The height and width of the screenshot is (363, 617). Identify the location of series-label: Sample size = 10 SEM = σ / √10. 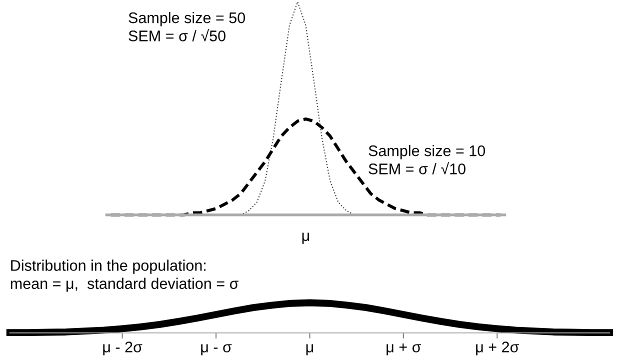
(427, 159).